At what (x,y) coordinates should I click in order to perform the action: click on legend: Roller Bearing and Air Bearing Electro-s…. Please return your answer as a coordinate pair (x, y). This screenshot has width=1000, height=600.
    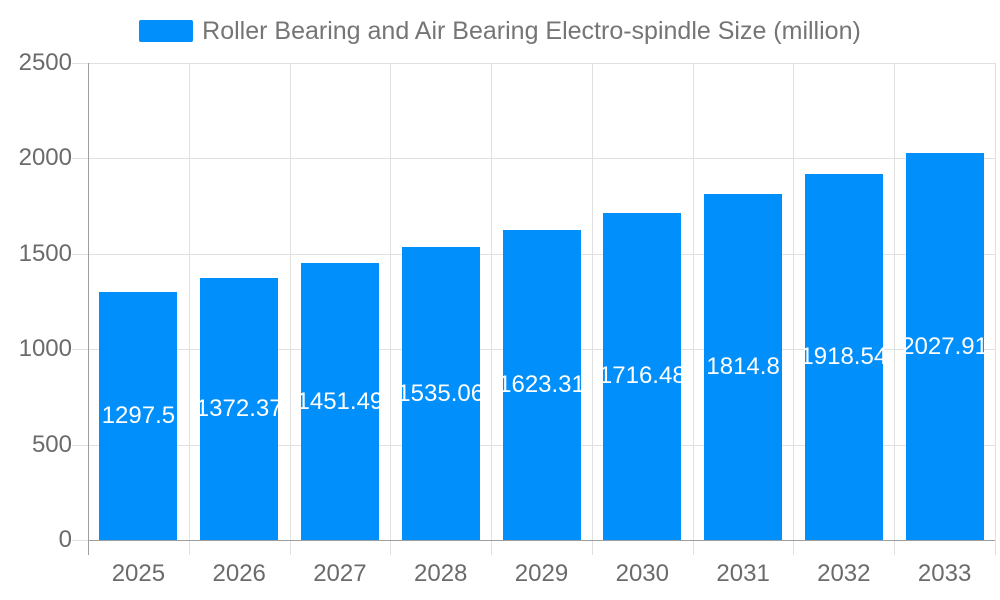
    Looking at the image, I should click on (500, 31).